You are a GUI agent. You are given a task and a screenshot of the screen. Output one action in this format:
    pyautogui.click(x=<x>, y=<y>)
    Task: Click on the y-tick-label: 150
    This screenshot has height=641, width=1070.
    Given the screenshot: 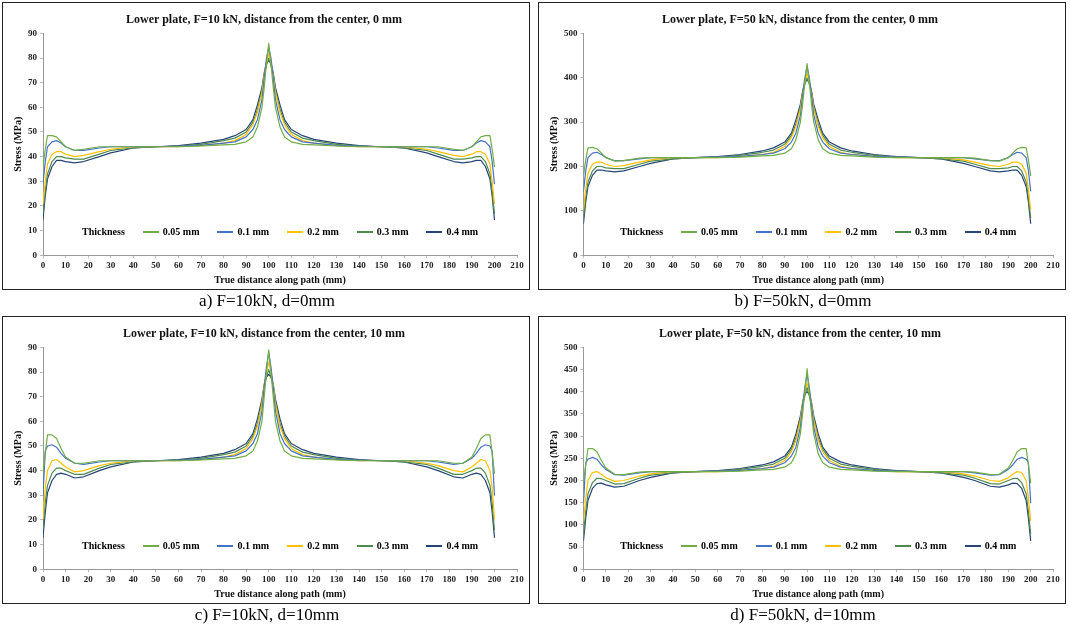 What is the action you would take?
    pyautogui.click(x=571, y=501)
    